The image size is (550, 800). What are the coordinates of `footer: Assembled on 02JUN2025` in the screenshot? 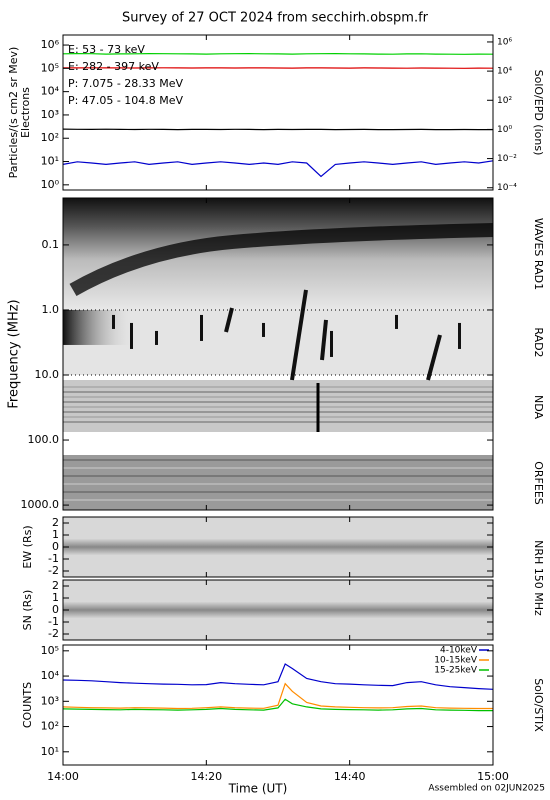 It's located at (486, 789).